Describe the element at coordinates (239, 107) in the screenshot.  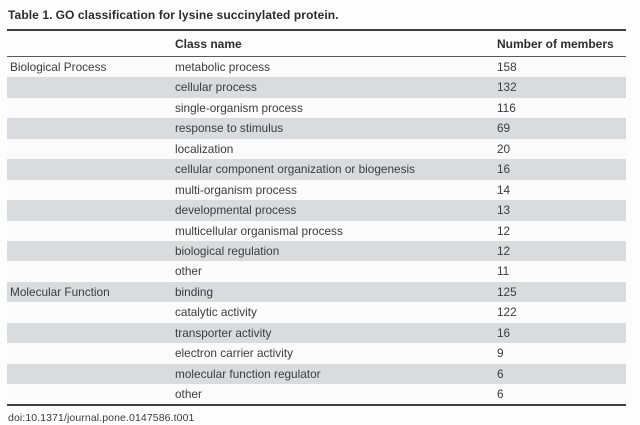
I see `cell-class-name: single-organism process` at that location.